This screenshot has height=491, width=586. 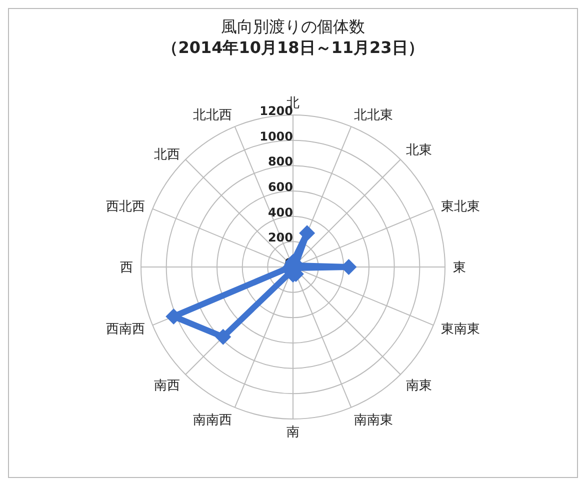 What do you see at coordinates (460, 329) in the screenshot?
I see `spoke-label: 東南東` at bounding box center [460, 329].